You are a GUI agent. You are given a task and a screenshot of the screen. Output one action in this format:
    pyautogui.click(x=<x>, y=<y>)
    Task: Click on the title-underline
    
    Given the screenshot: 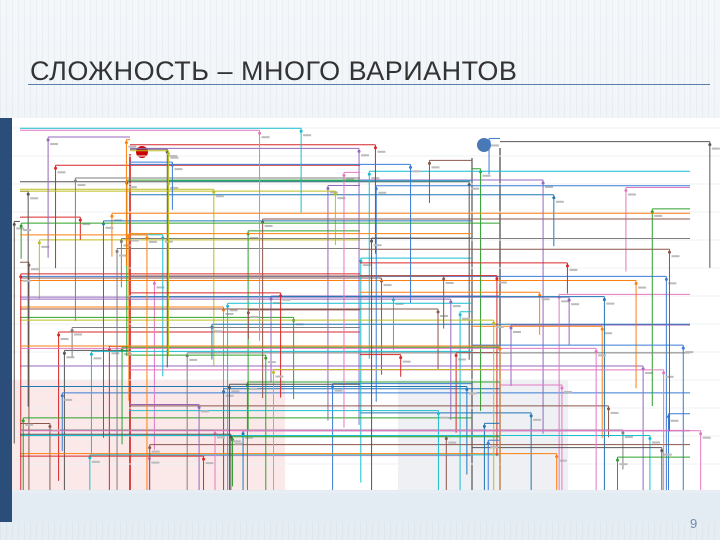 What is the action you would take?
    pyautogui.click(x=369, y=84)
    